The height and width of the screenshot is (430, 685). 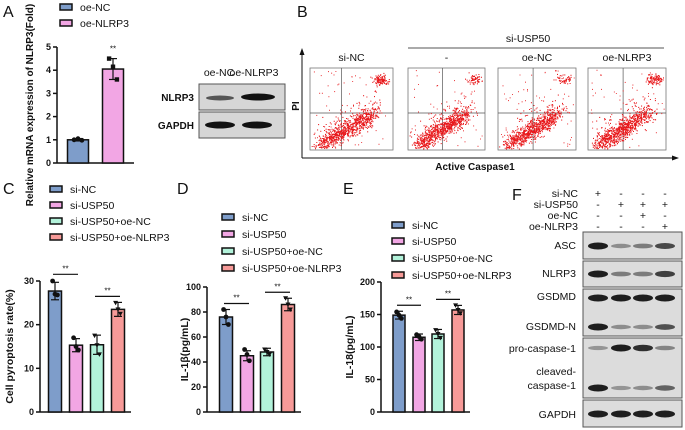 I want to click on y-tick-label: 4, so click(x=48, y=70).